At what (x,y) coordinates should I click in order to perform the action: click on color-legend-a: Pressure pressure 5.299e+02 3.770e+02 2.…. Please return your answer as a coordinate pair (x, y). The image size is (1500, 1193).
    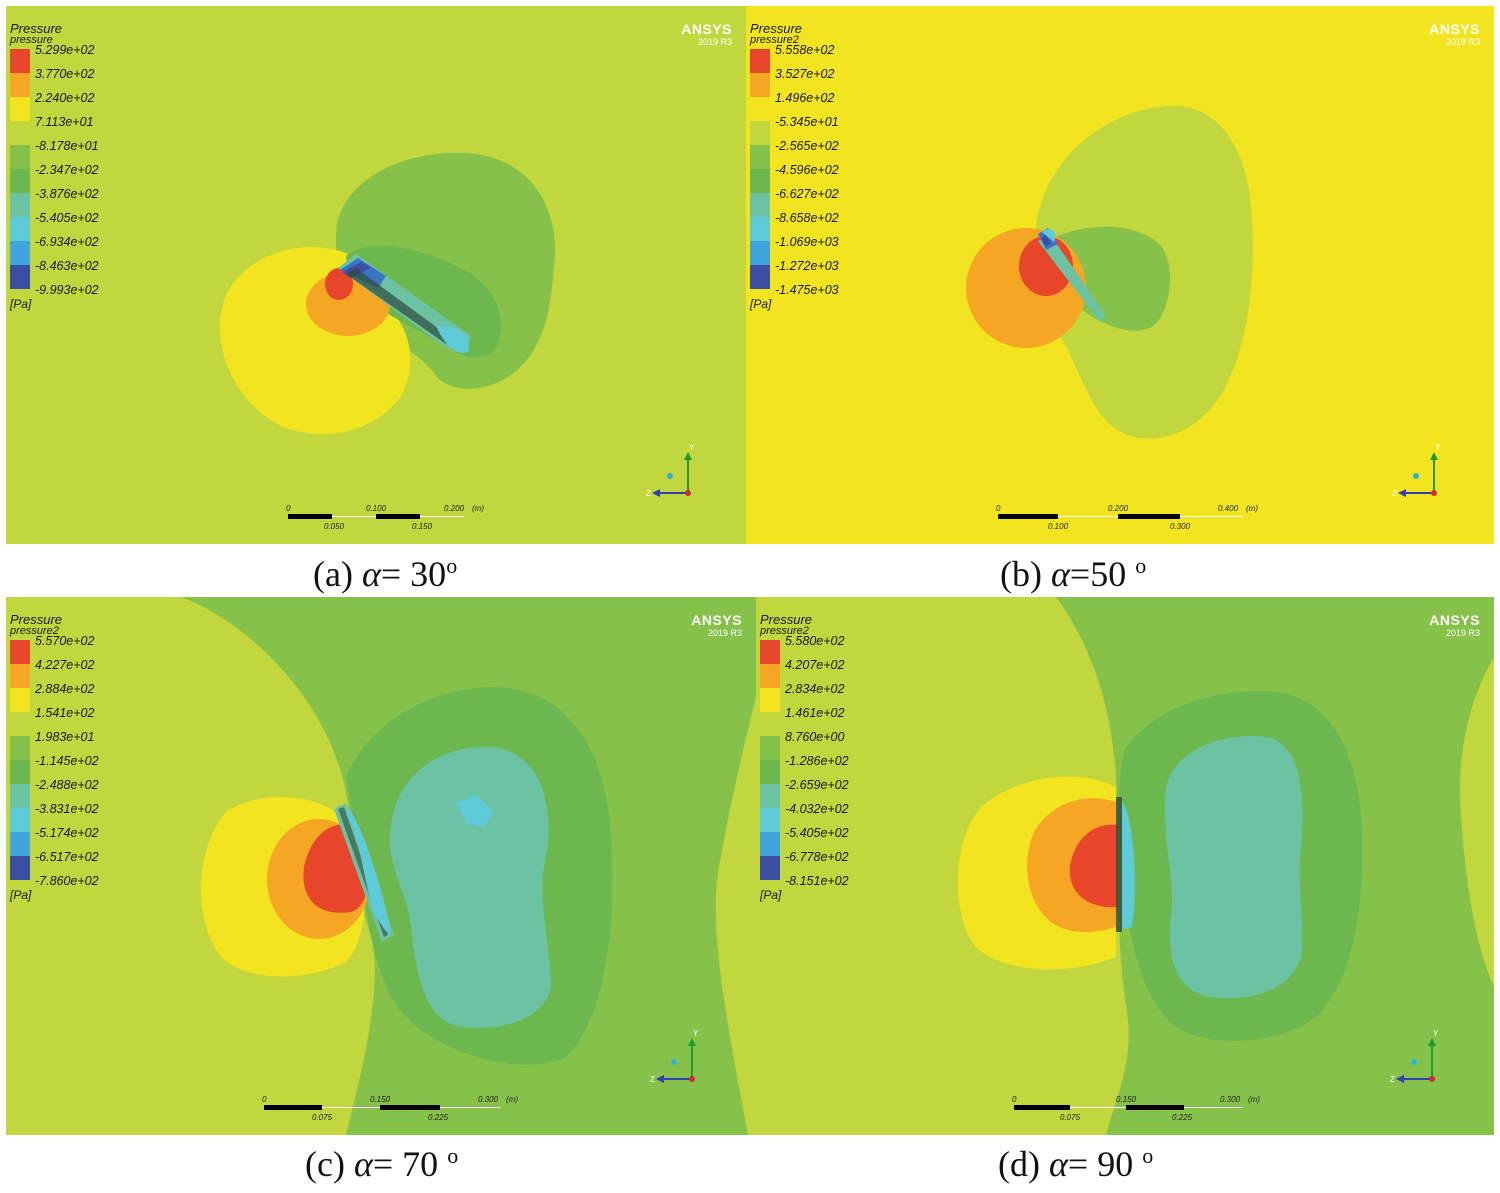
    Looking at the image, I should click on (54, 166).